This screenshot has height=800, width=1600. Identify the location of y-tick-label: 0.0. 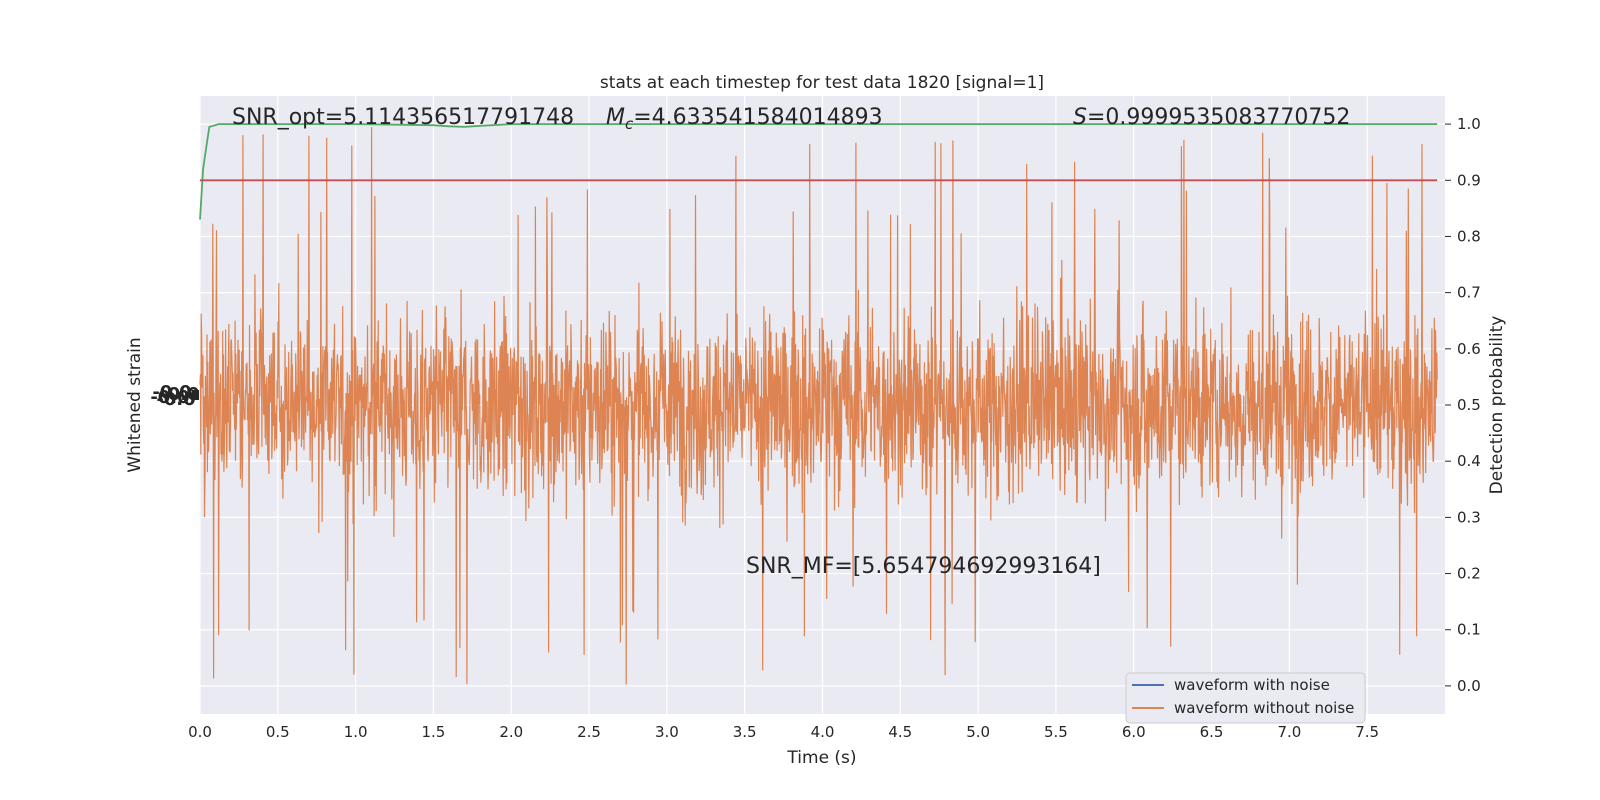
(1469, 686).